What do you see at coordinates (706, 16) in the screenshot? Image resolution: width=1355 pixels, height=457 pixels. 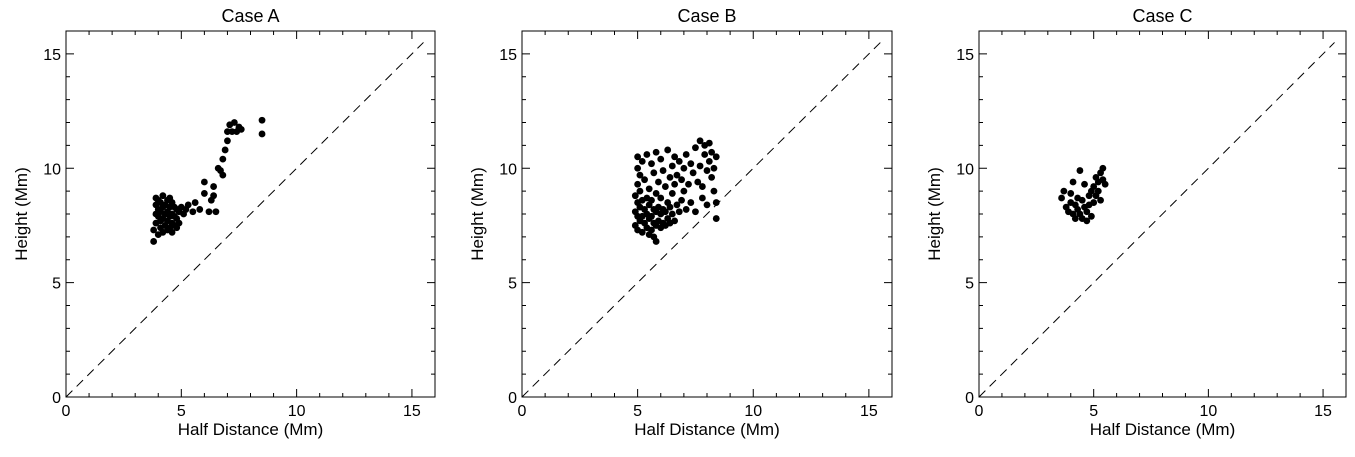 I see `chart-title: Case B` at bounding box center [706, 16].